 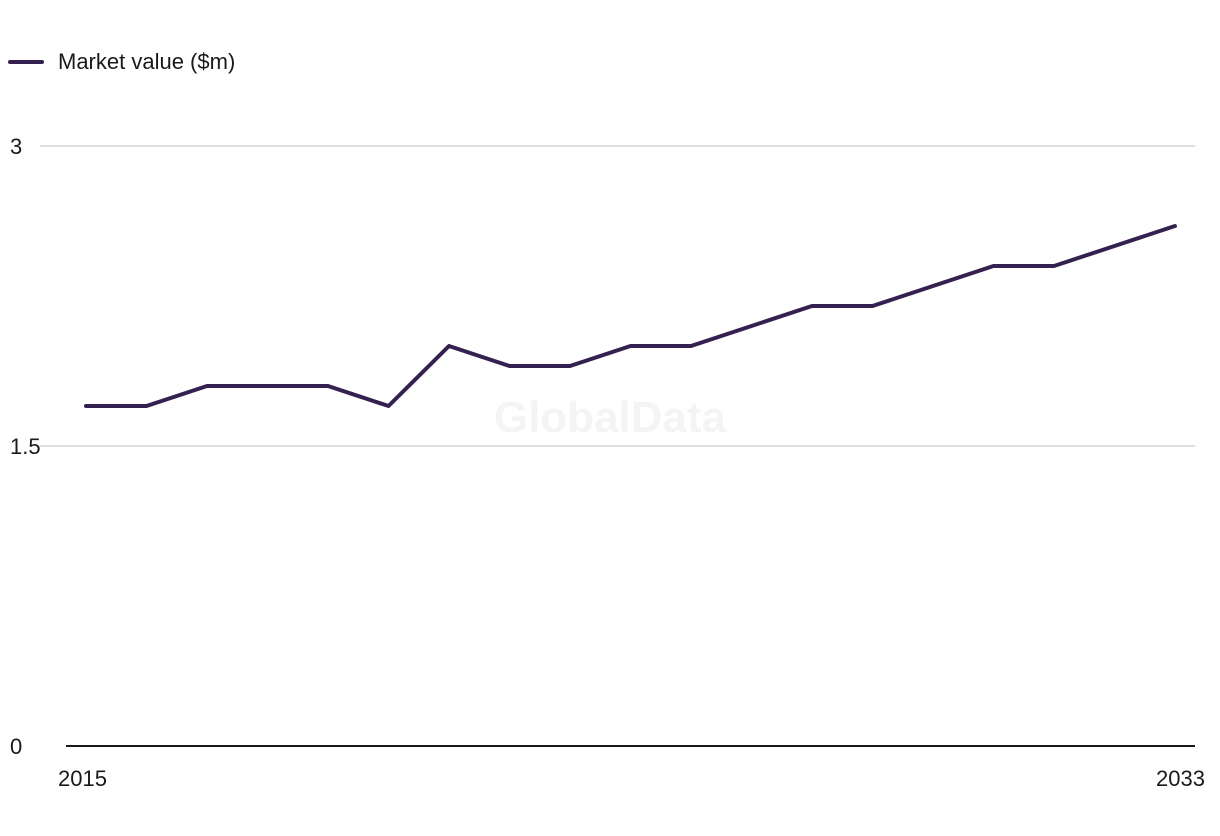 What do you see at coordinates (82, 778) in the screenshot?
I see `x-tick-label: 2015` at bounding box center [82, 778].